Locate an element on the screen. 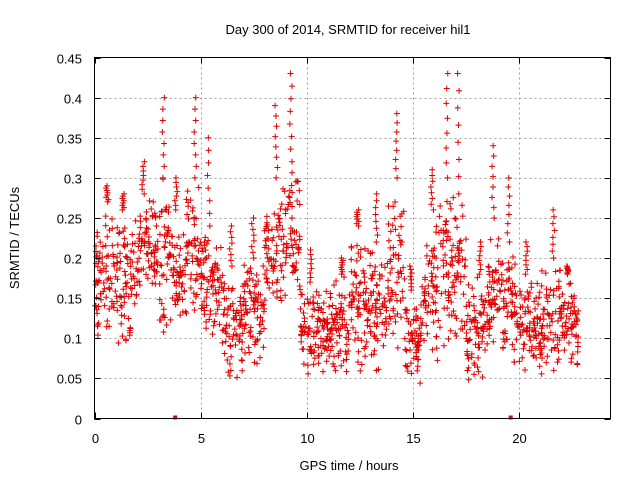 The image size is (640, 480). y-tick-label: 0 is located at coordinates (78, 420).